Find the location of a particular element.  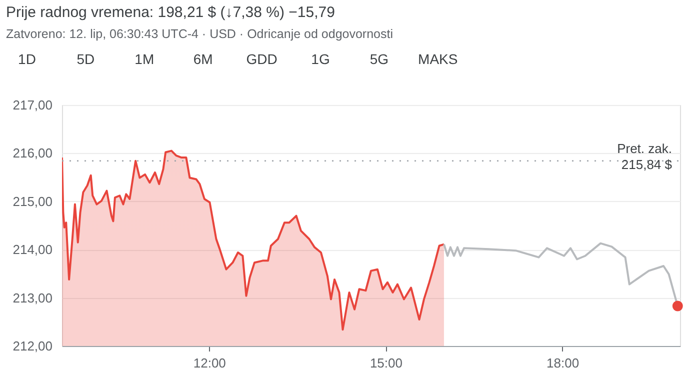

chart-title: Prije radnog vremena: 198,21 $ (↓7,38 %) −15,79 is located at coordinates (170, 12).